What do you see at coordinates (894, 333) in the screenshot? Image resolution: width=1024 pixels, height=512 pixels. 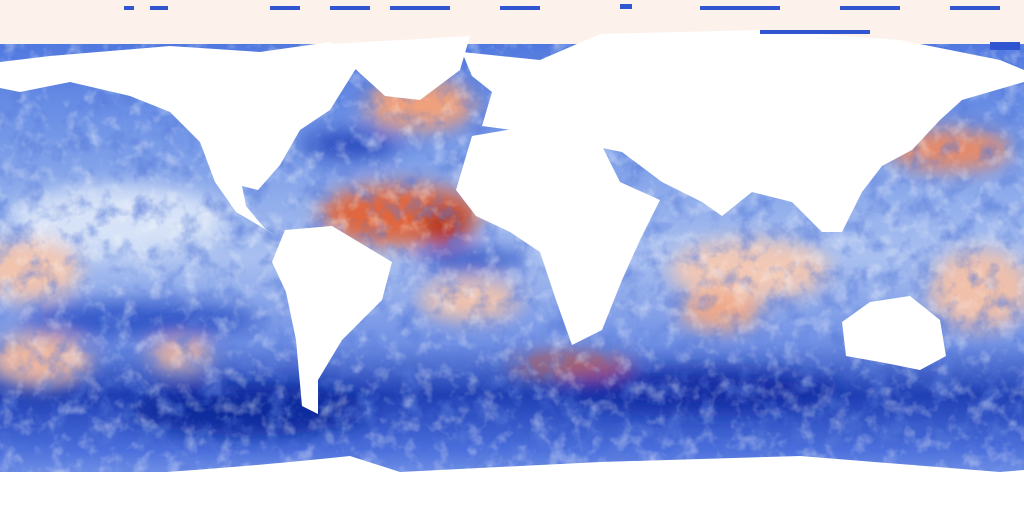 I see `australia` at bounding box center [894, 333].